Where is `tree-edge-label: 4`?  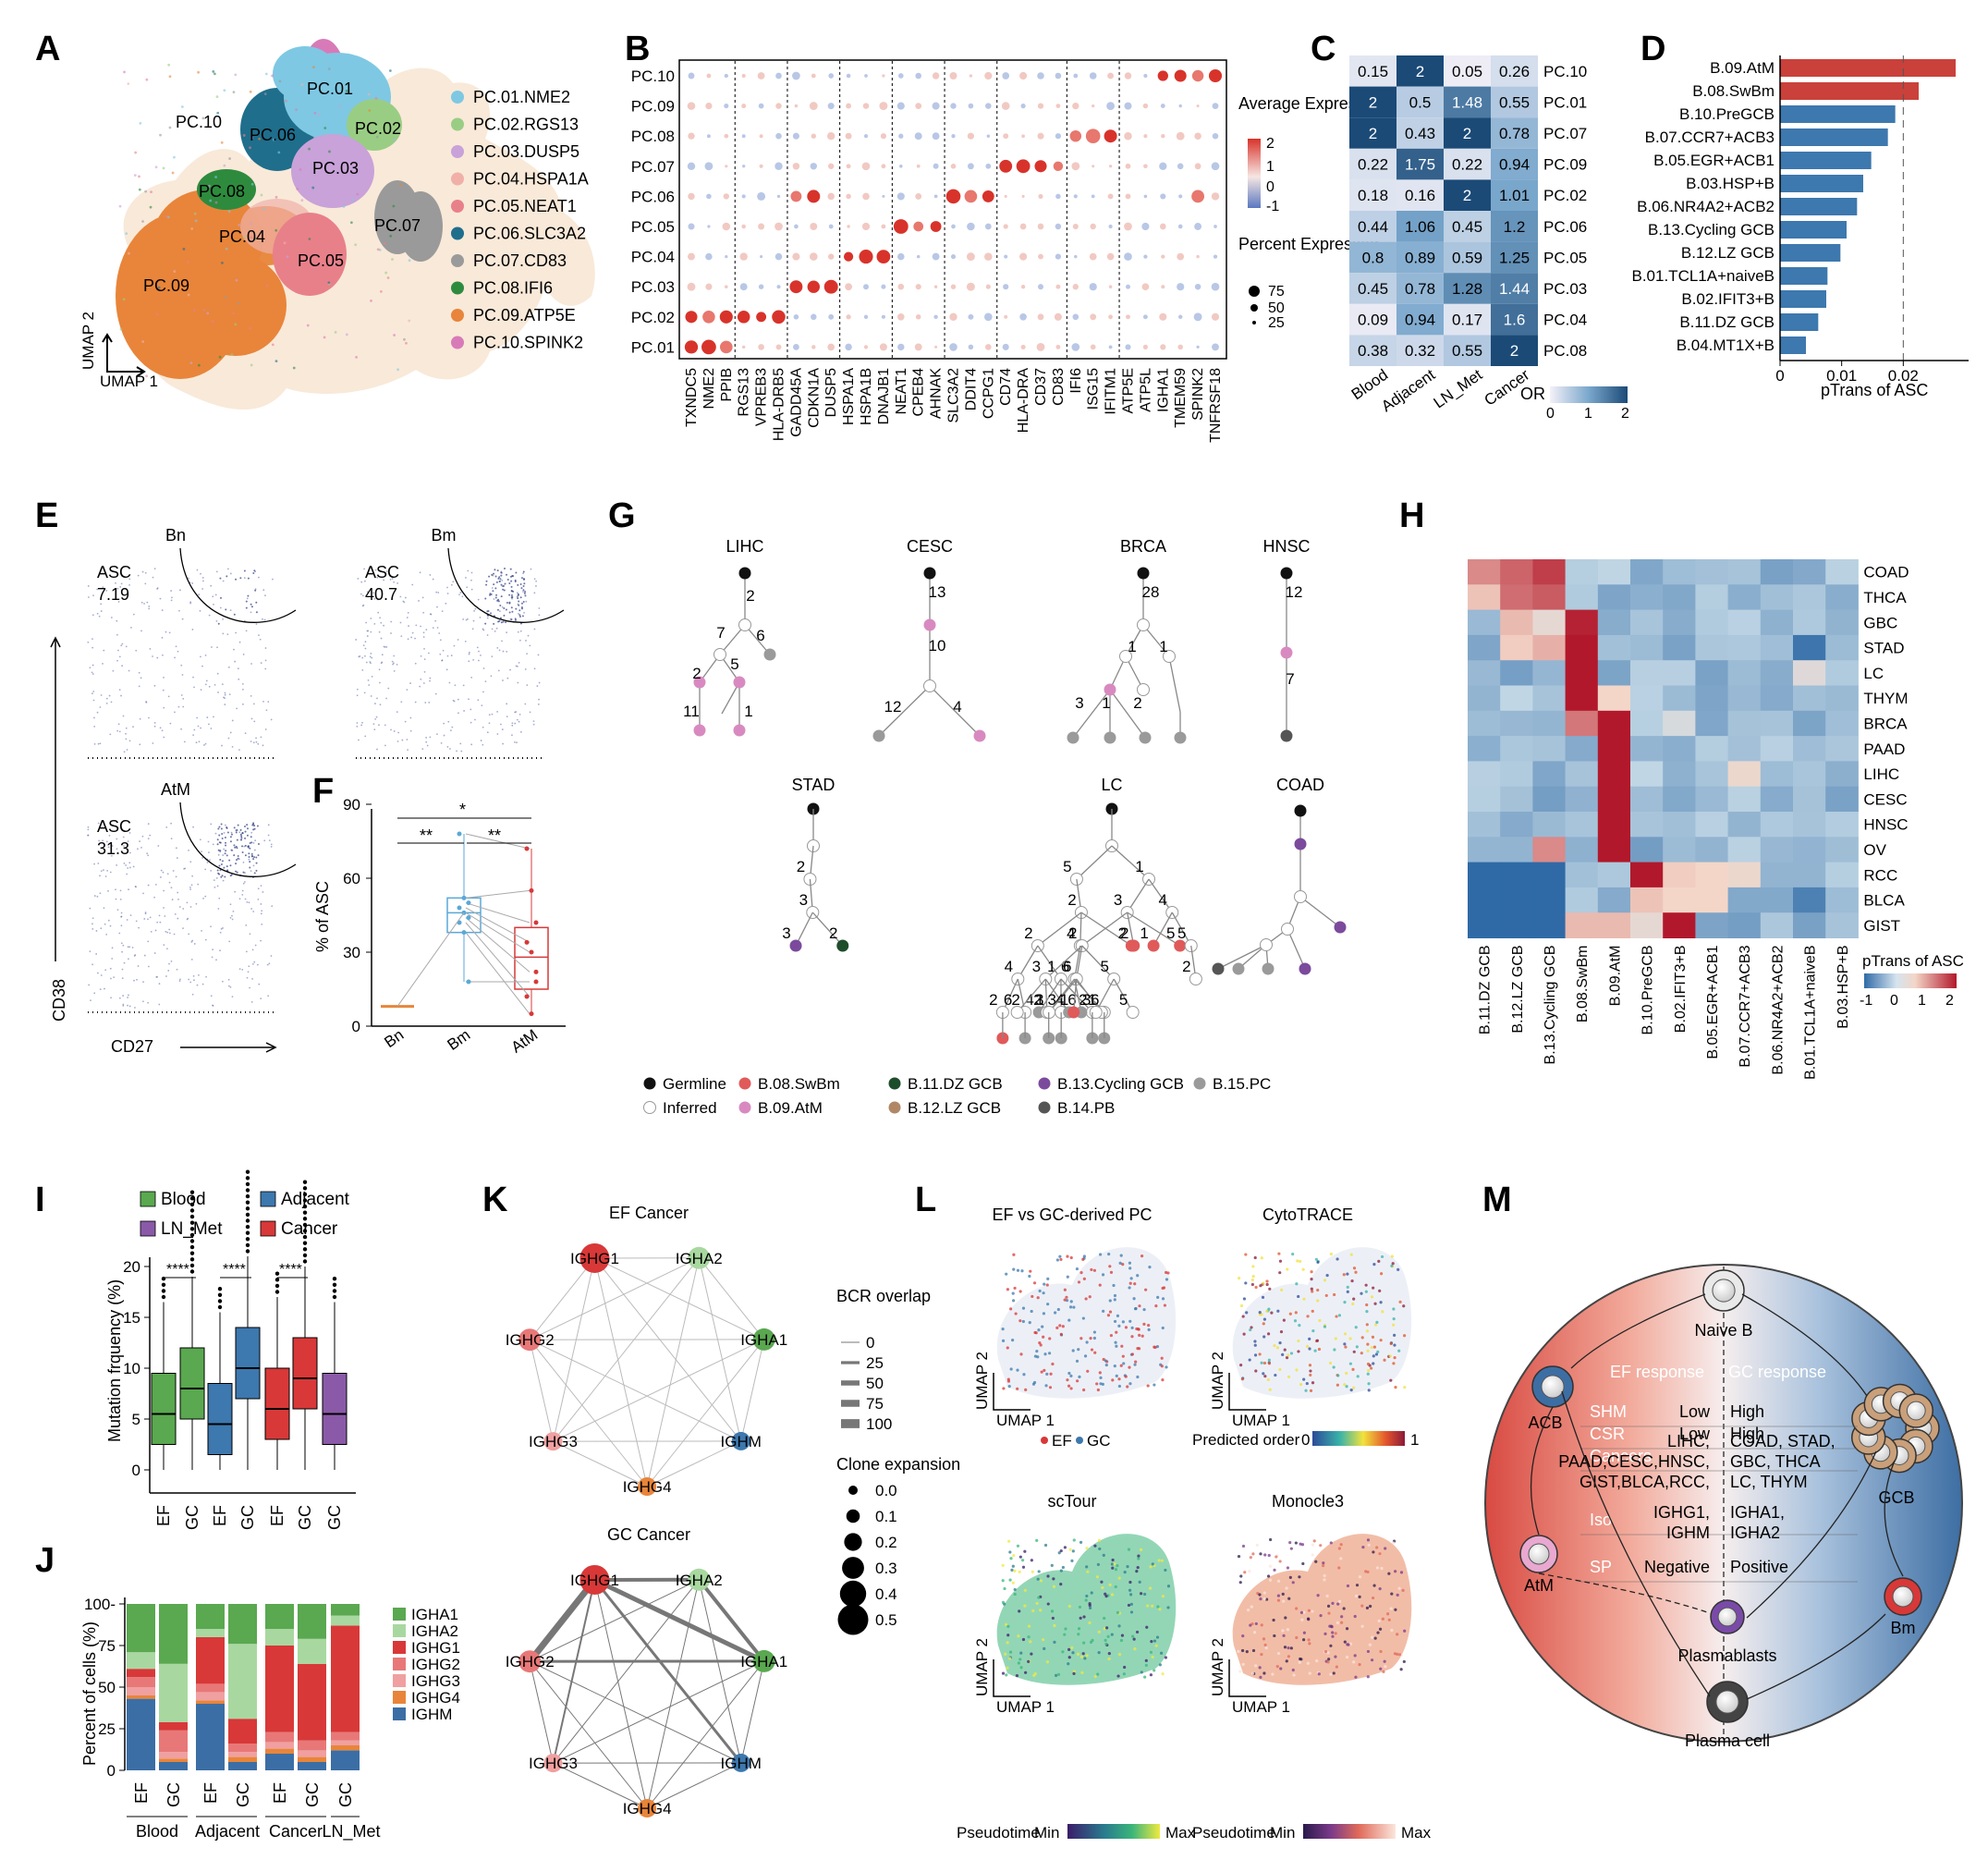 tree-edge-label: 4 is located at coordinates (1071, 933).